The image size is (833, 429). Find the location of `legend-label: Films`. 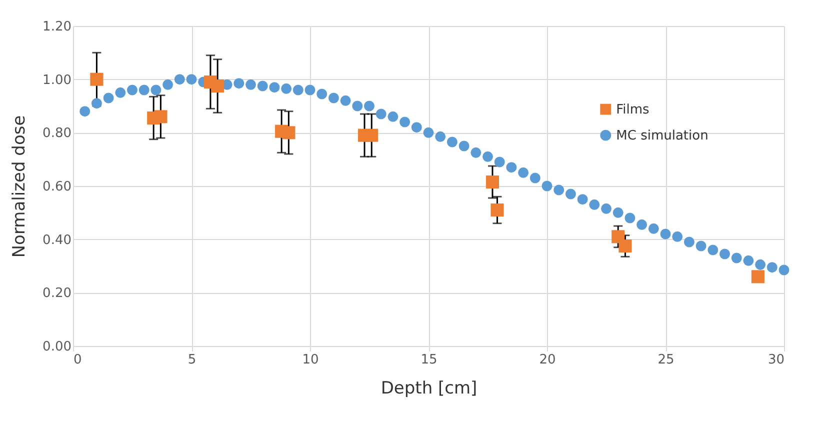

legend-label: Films is located at coordinates (633, 110).